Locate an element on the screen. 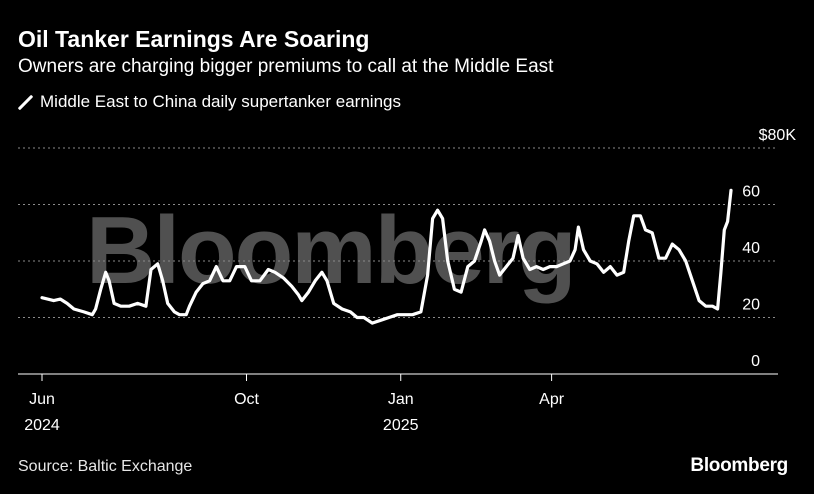 This screenshot has width=814, height=494. y-axis-labels: $80K 60 40 20 0 is located at coordinates (769, 248).